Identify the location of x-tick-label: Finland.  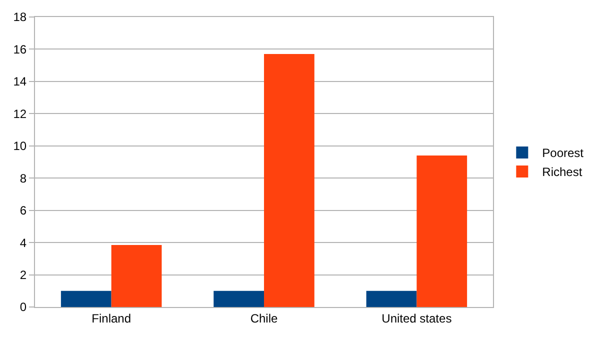
(112, 318).